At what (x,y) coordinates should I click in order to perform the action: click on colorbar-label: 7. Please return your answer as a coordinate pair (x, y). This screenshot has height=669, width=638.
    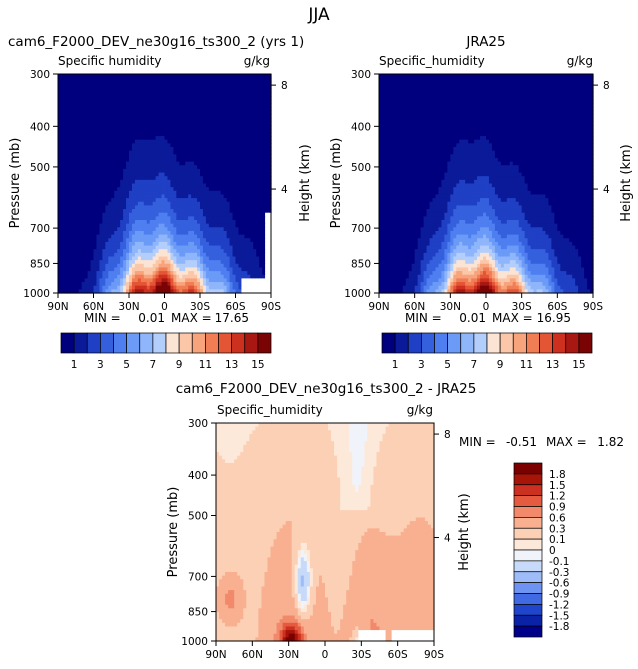
    Looking at the image, I should click on (153, 365).